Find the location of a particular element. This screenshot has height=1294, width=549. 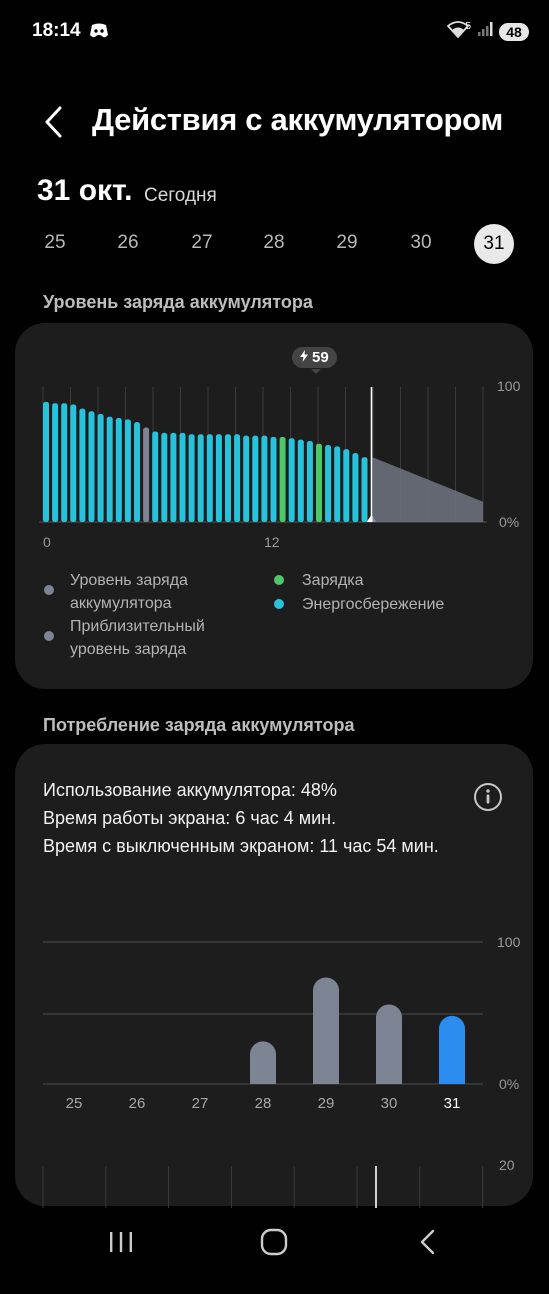

level-xlabel-0: 0 is located at coordinates (47, 542).